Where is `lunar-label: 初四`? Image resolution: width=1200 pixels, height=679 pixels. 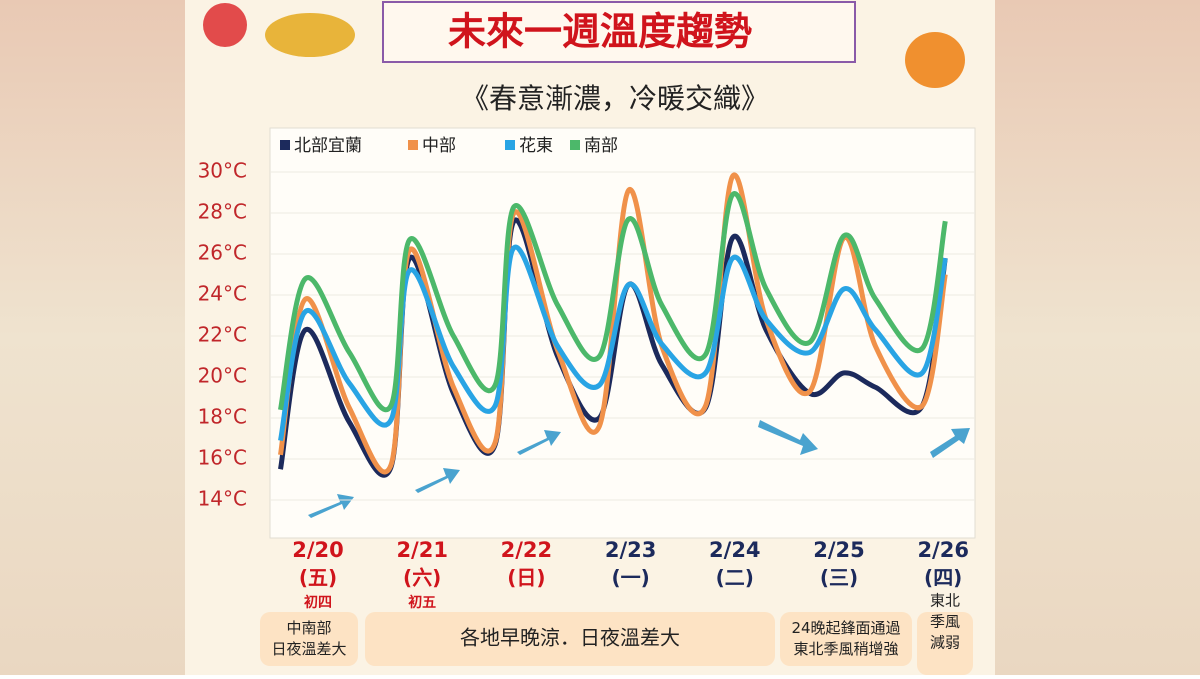 lunar-label: 初四 is located at coordinates (318, 602).